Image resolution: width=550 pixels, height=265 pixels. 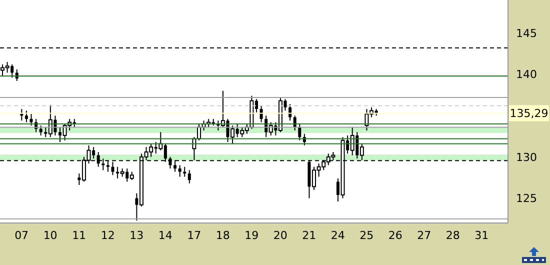 I want to click on y-tick-label: 140, so click(x=526, y=75).